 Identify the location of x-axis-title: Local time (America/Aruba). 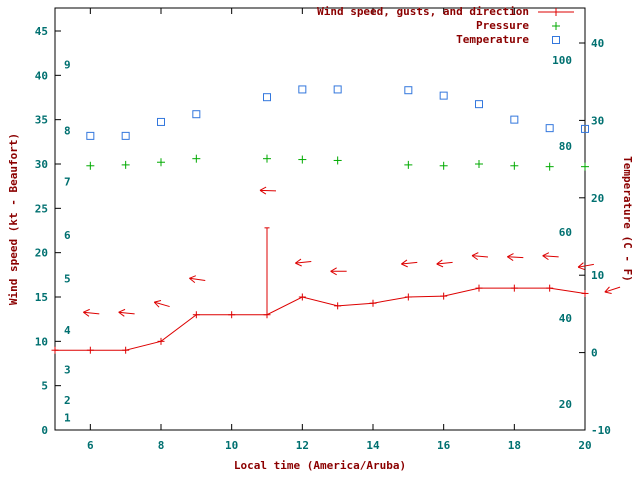
(320, 465).